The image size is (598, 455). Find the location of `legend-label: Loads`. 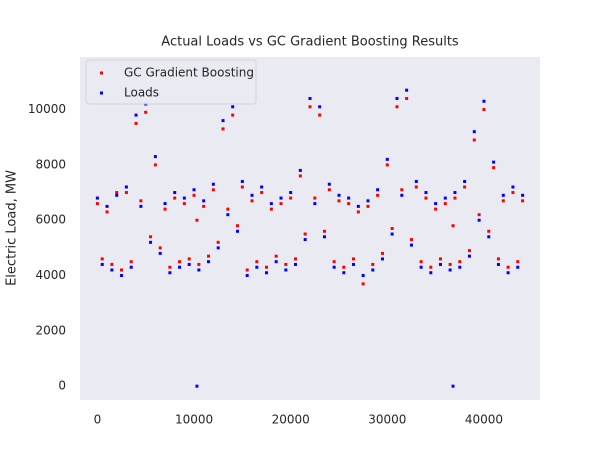

legend-label: Loads is located at coordinates (141, 93).